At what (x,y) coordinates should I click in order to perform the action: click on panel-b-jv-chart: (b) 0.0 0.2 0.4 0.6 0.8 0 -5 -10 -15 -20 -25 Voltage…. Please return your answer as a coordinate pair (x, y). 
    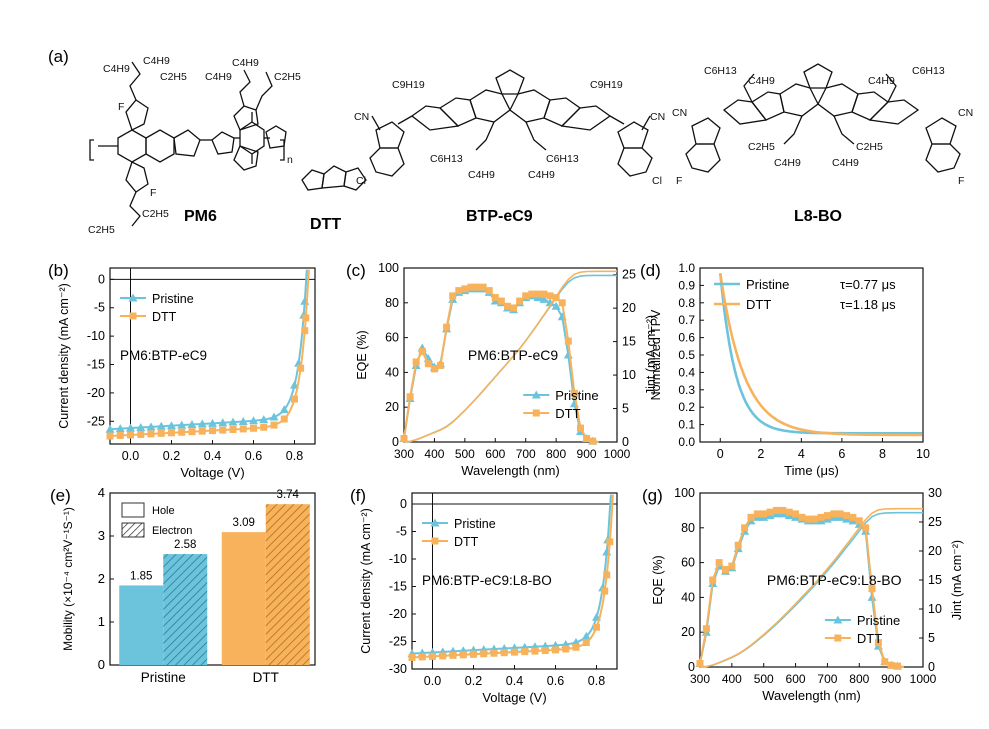
    Looking at the image, I should click on (182, 370).